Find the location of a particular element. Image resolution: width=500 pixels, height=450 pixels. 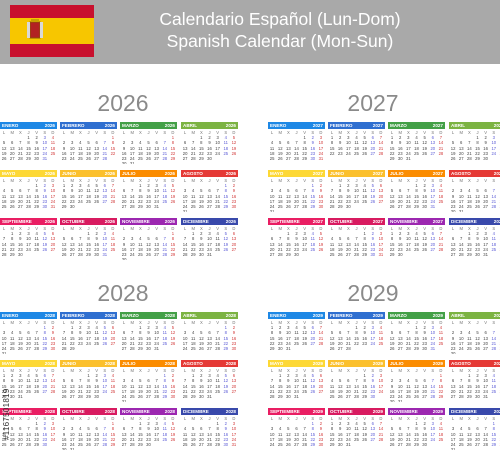

month-year: 2029 is located at coordinates (377, 315).